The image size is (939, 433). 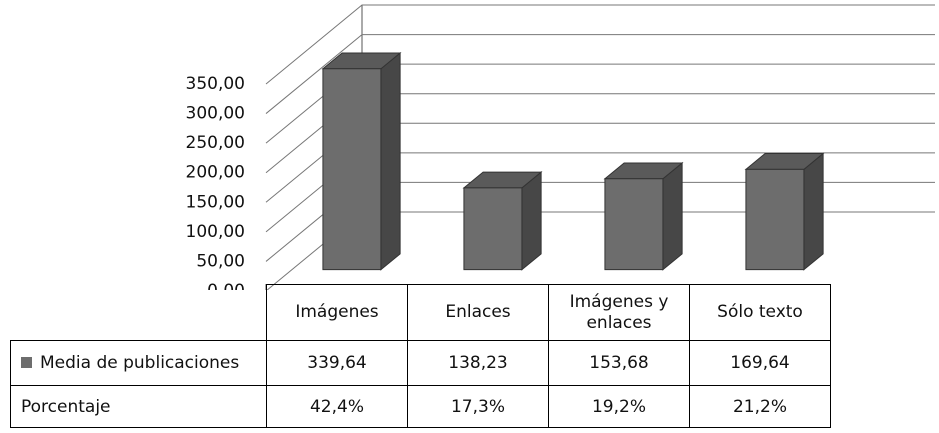 I want to click on category-cell: Enlaces, so click(x=478, y=312).